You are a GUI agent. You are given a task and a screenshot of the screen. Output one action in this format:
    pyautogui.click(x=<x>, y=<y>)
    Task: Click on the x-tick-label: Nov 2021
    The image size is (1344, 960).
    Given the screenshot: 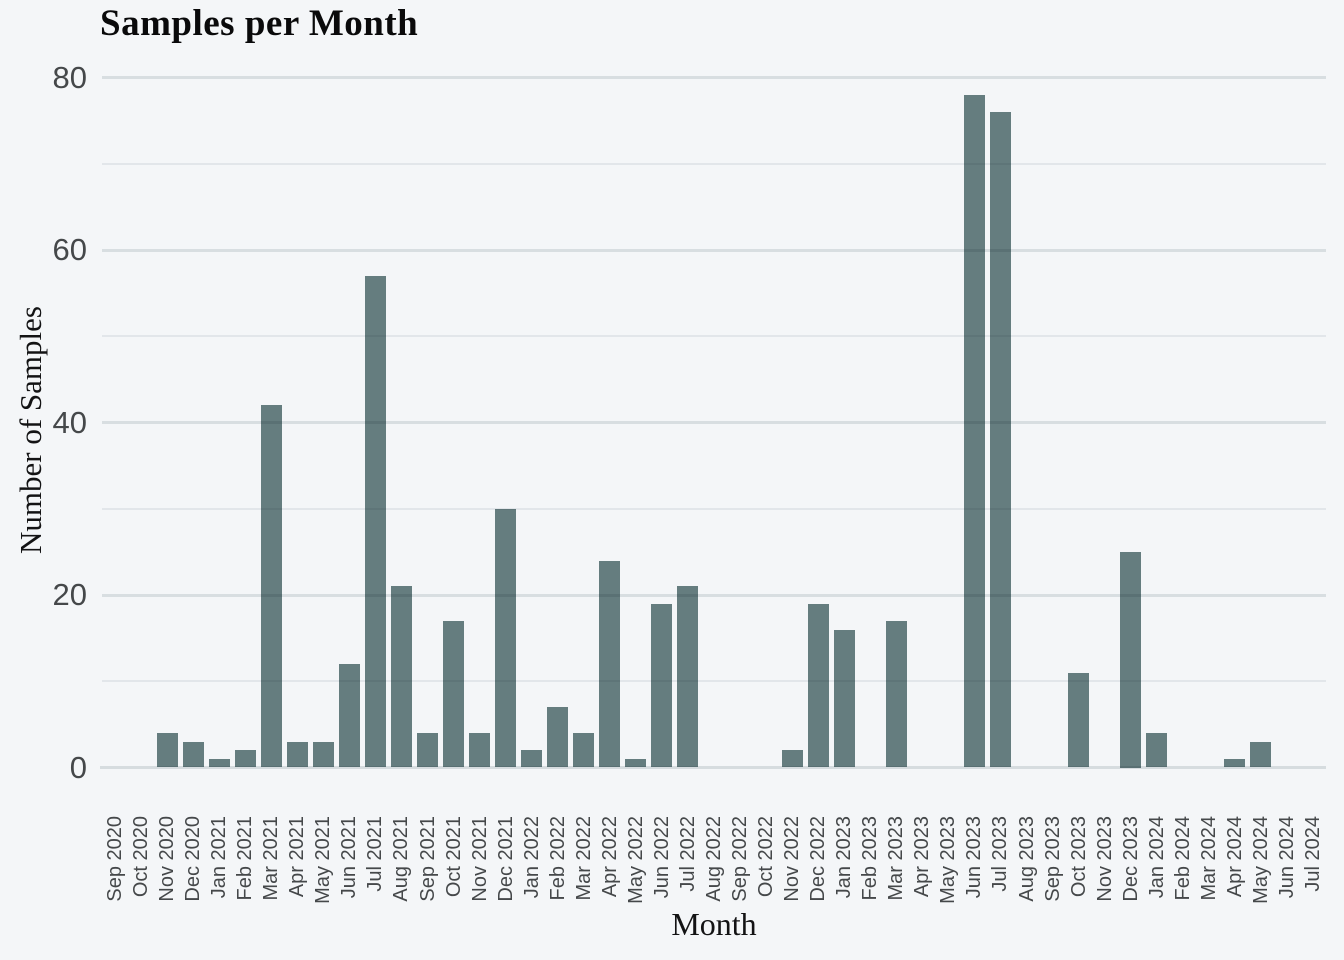 What is the action you would take?
    pyautogui.click(x=479, y=859)
    